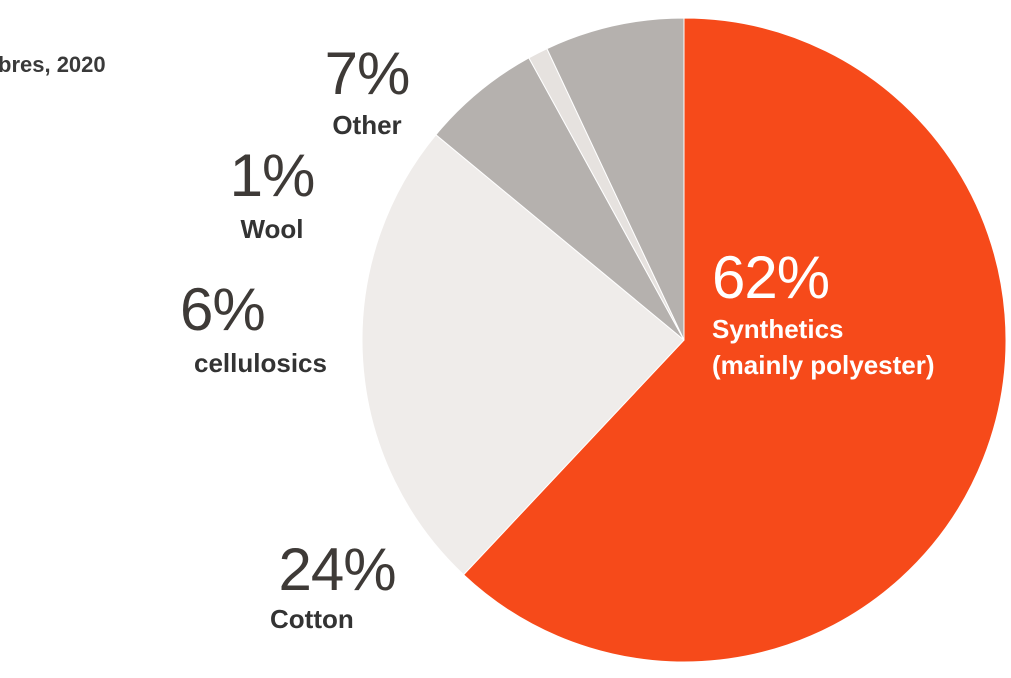 This screenshot has height=678, width=1011. Describe the element at coordinates (771, 277) in the screenshot. I see `value-synthetics: 62%` at that location.